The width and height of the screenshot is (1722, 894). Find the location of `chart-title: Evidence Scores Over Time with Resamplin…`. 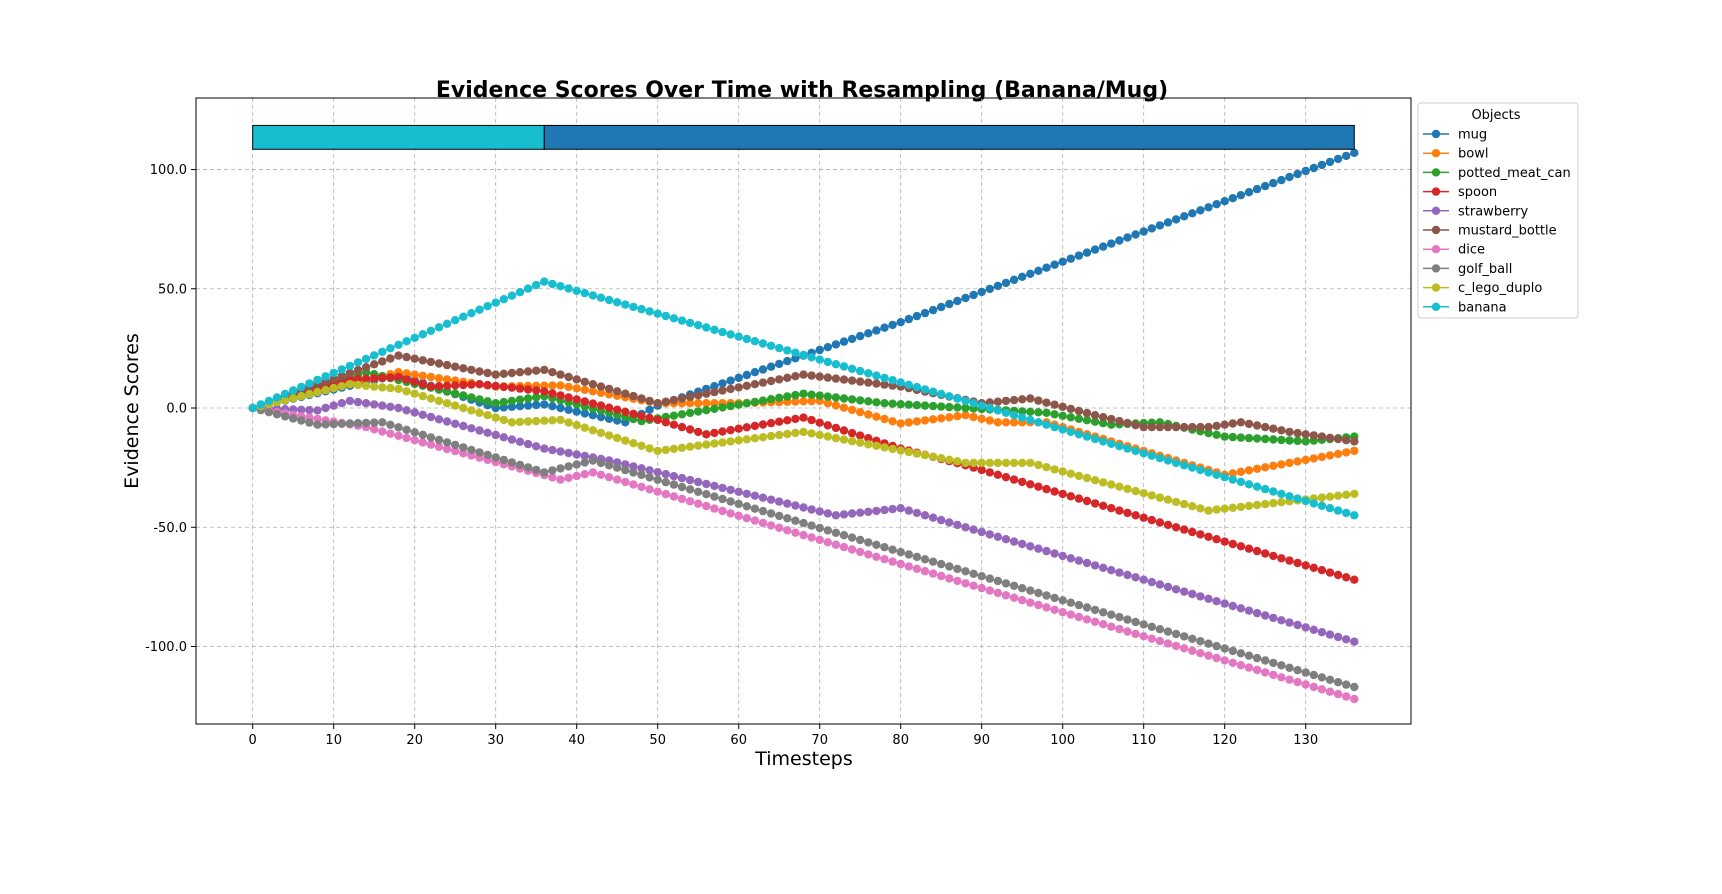

chart-title: Evidence Scores Over Time with Resamplin… is located at coordinates (802, 90).